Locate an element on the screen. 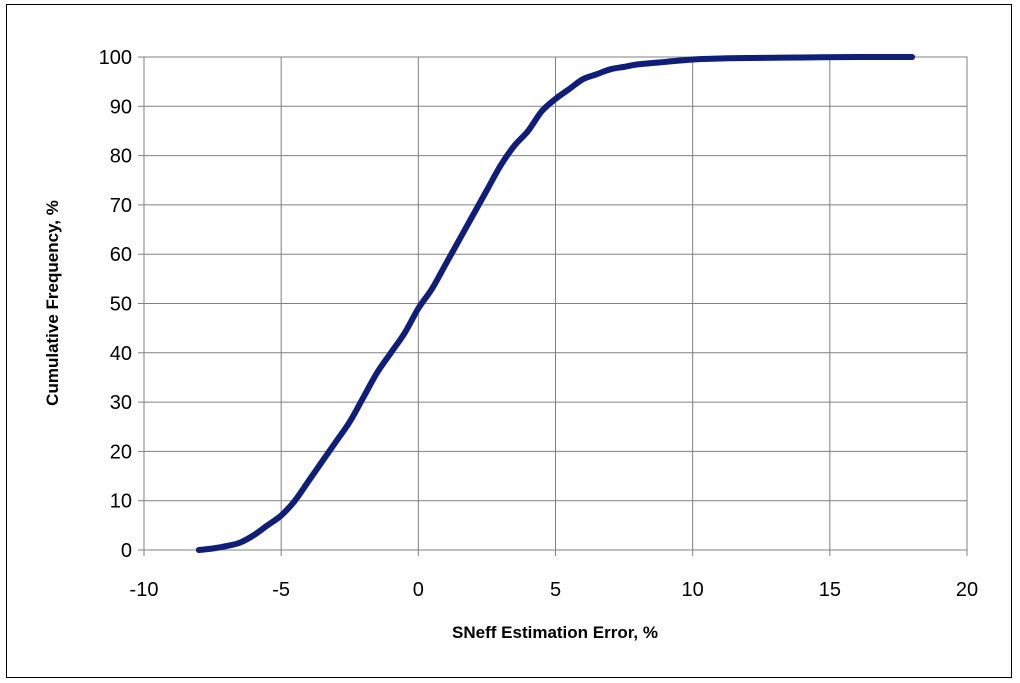 This screenshot has width=1020, height=683. y-tick-label: 30 is located at coordinates (121, 403).